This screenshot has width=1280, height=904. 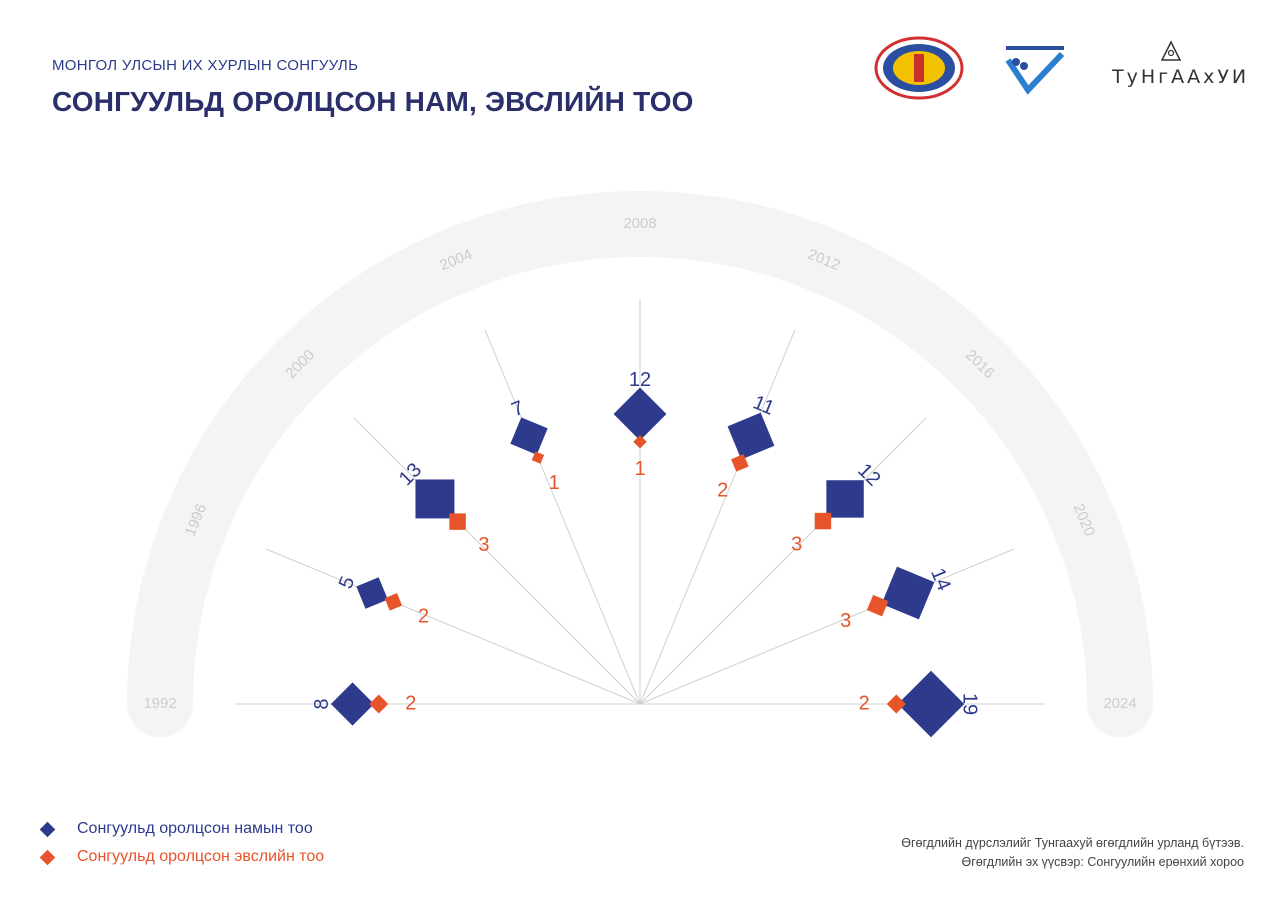 I want to click on party-diamond-1996, so click(x=372, y=593).